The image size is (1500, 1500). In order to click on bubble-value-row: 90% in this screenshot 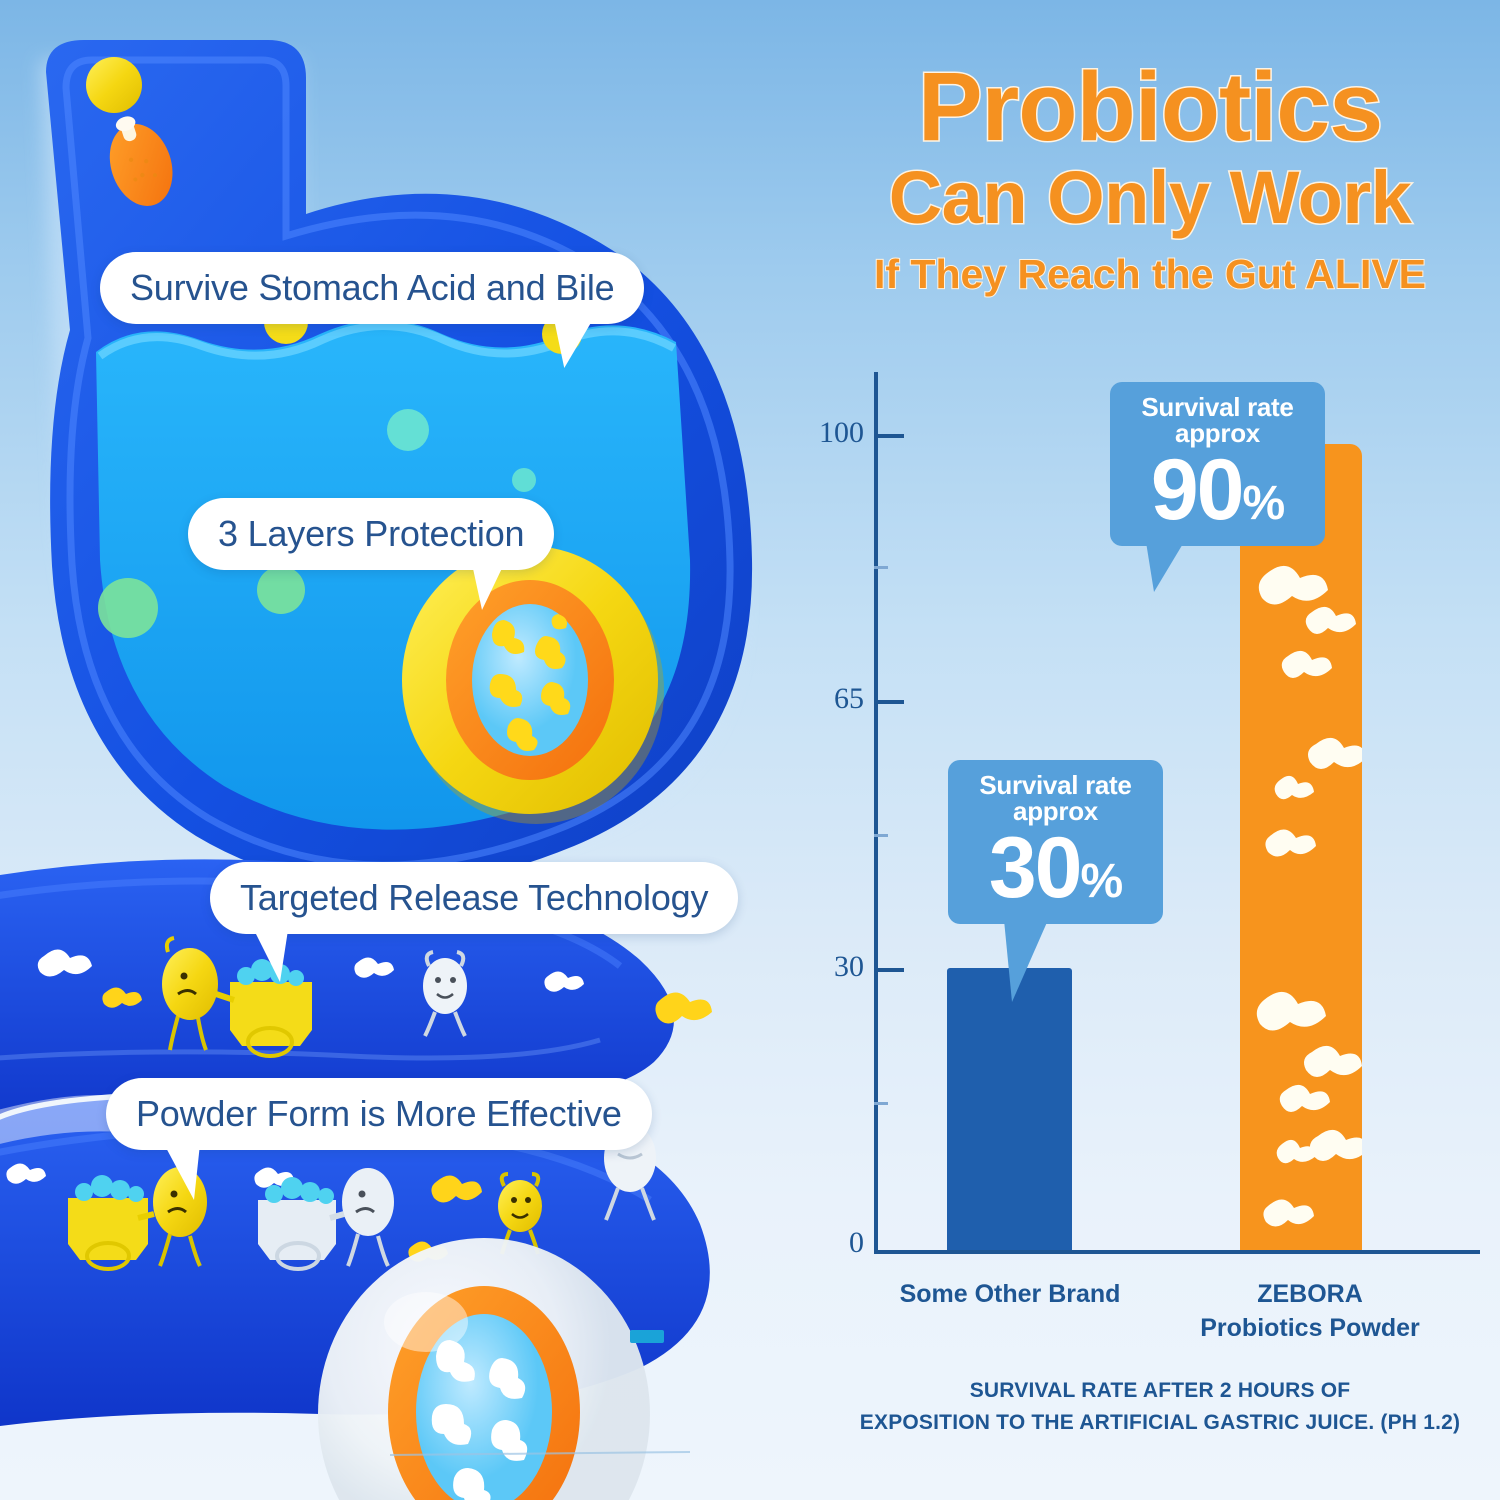, I will do `click(1217, 490)`.